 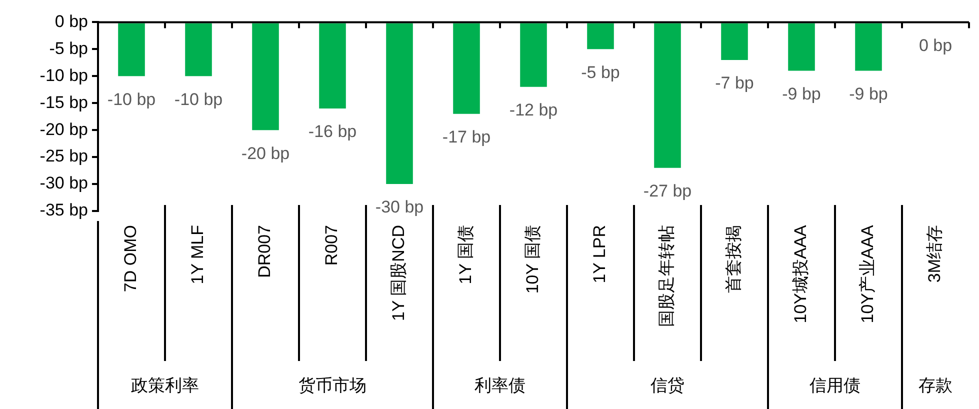 I want to click on x-tick-label: 国股足年转帖, so click(x=666, y=276).